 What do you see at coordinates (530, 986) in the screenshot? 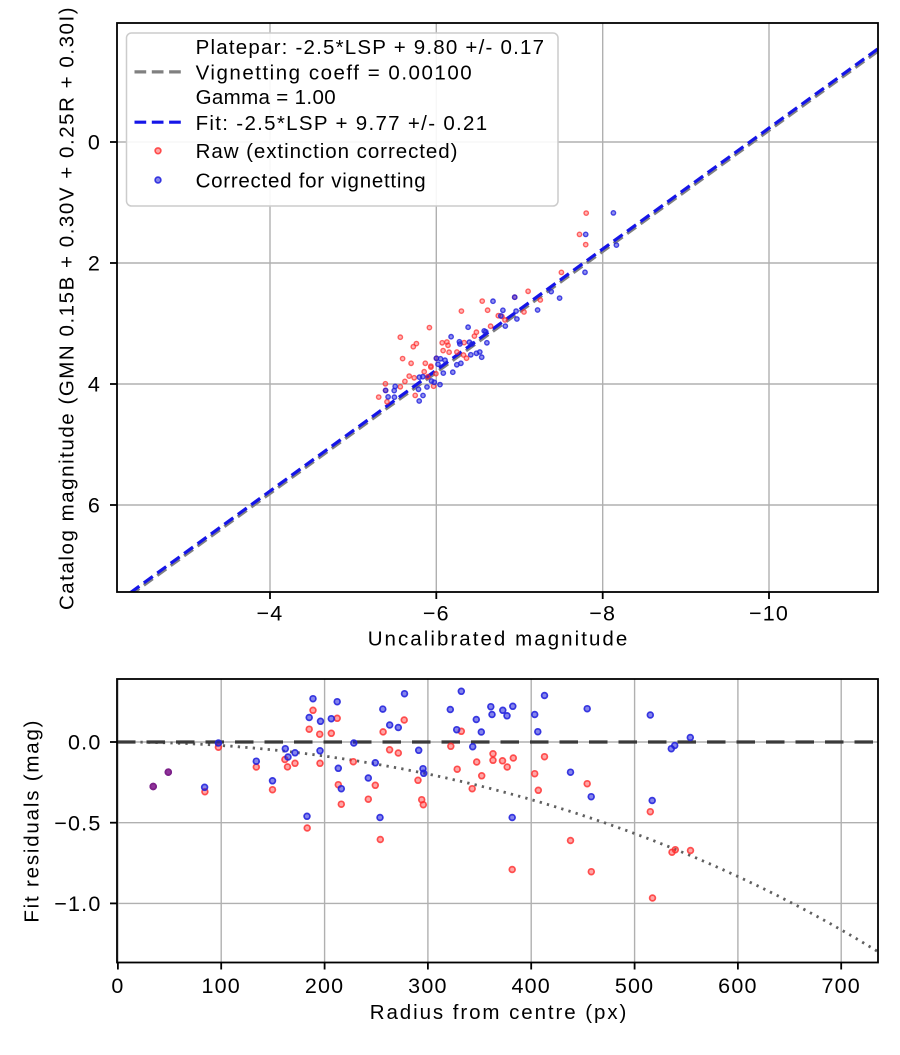
I see `svg-text: 400` at bounding box center [530, 986].